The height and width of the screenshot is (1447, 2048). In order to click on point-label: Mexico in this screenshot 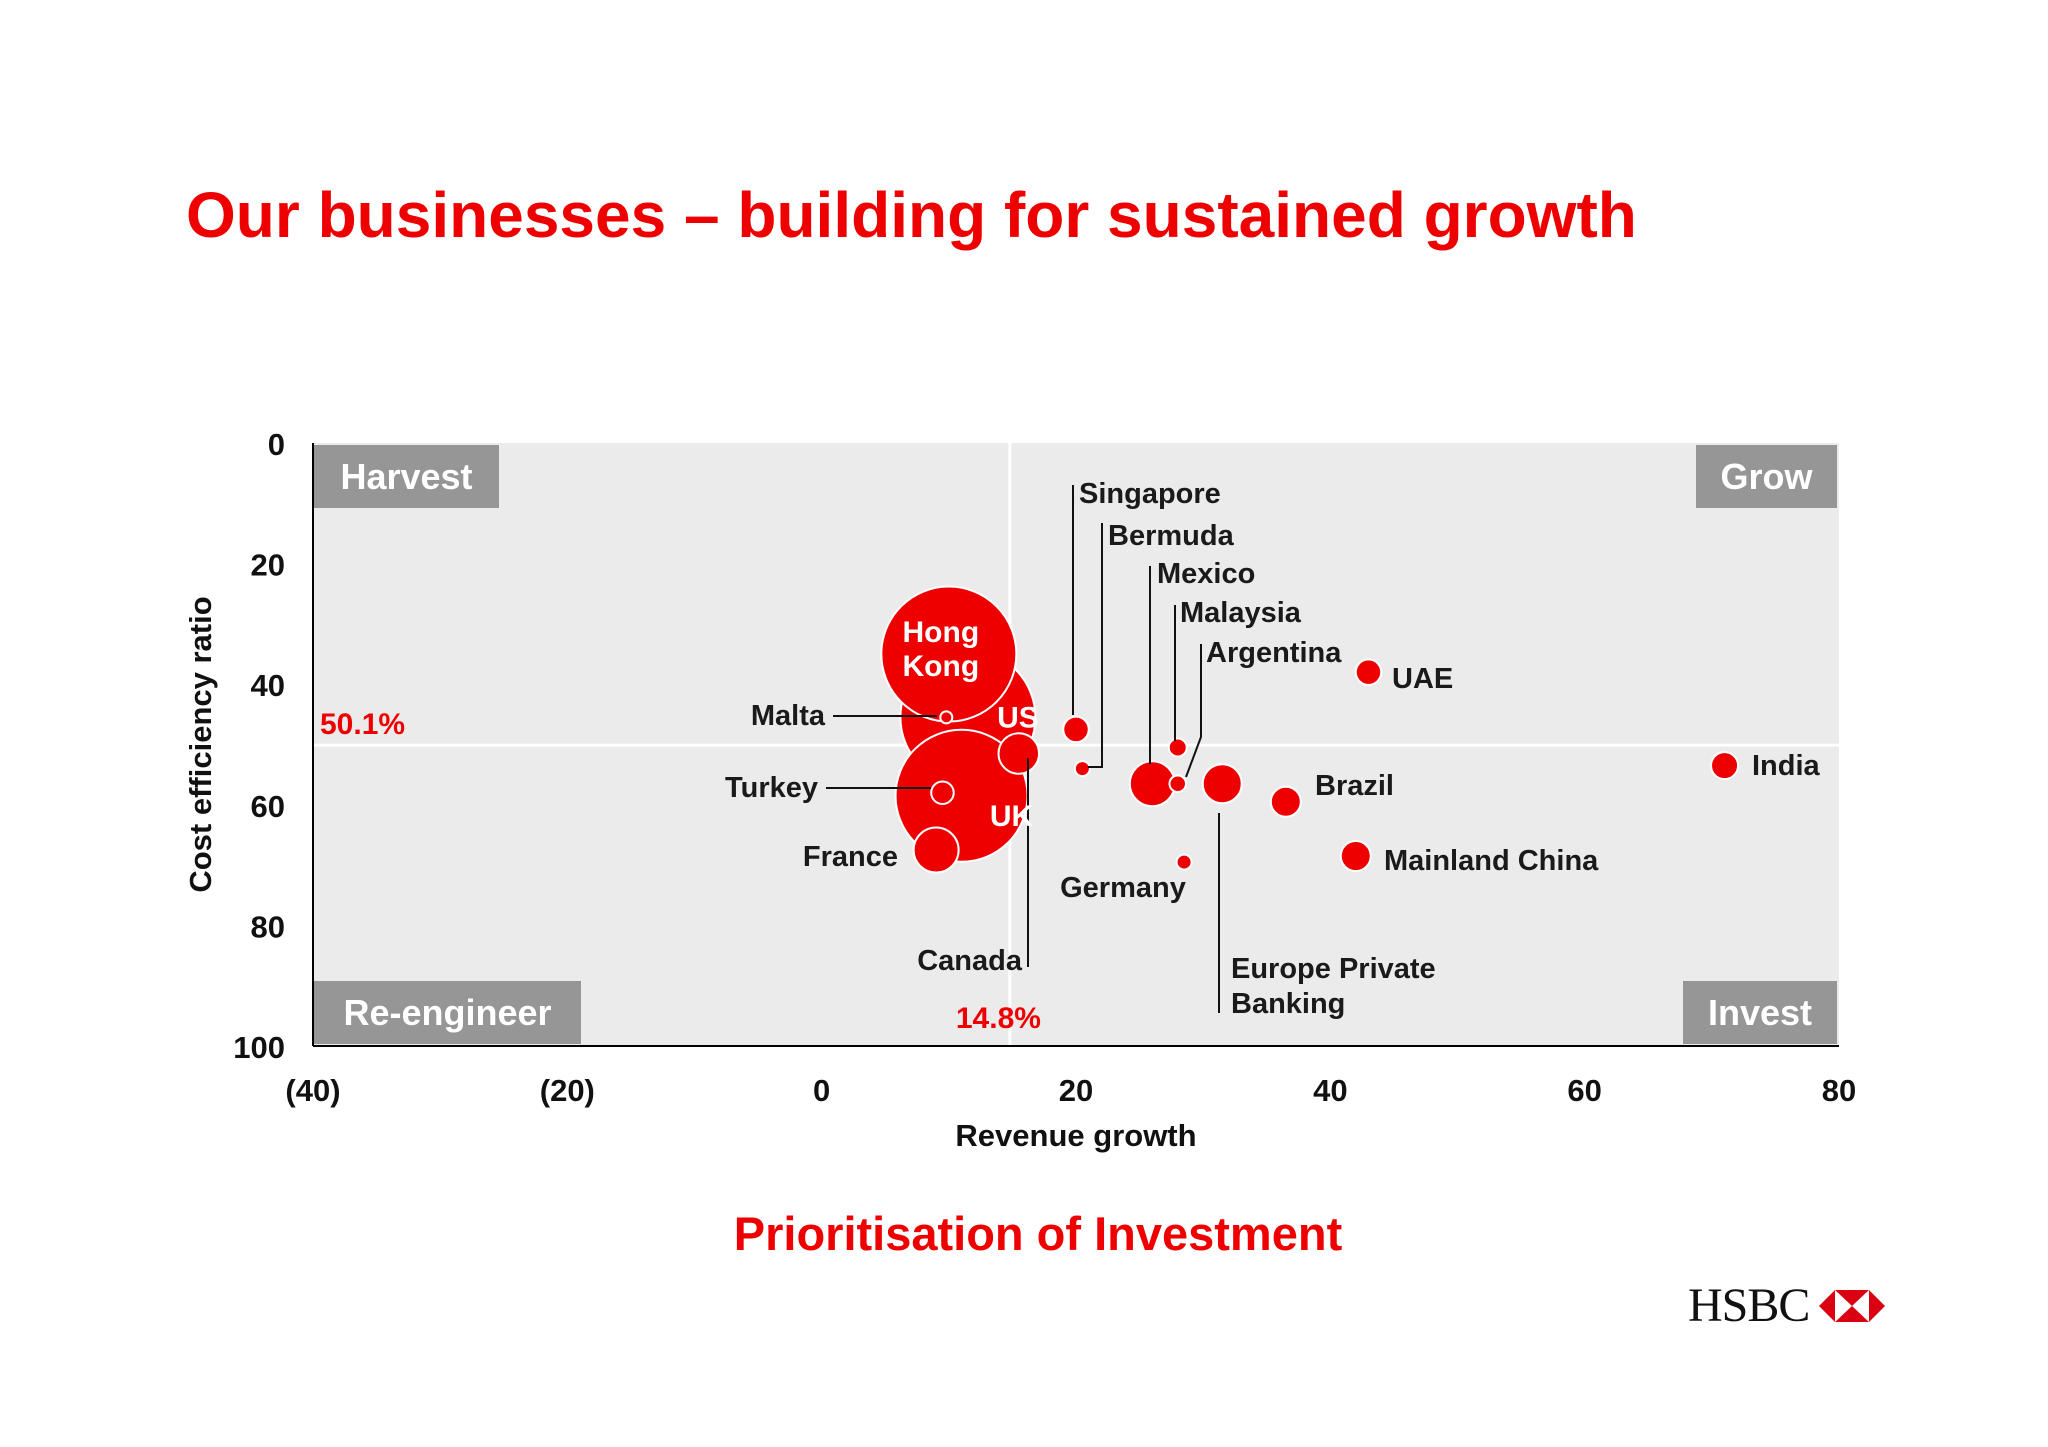, I will do `click(1206, 574)`.